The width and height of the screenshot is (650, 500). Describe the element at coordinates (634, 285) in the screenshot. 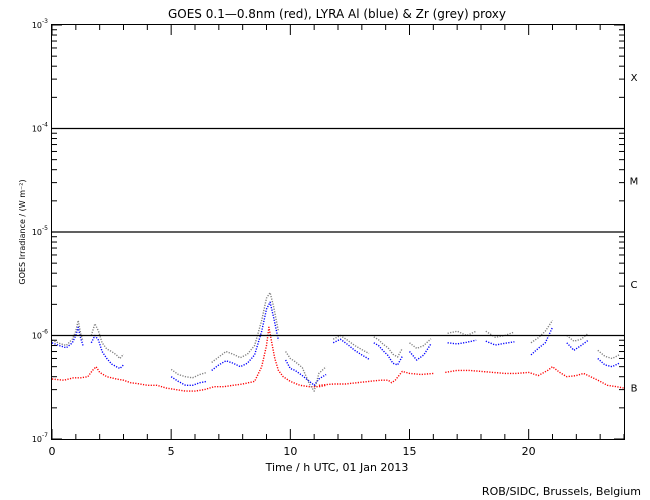

I see `flare-class-label: C` at that location.